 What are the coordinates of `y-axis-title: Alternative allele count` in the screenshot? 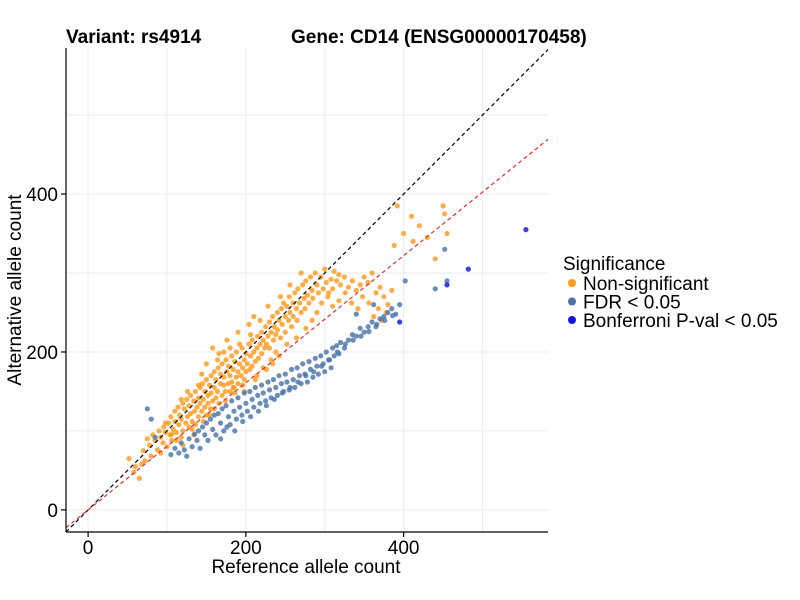 It's located at (15, 290).